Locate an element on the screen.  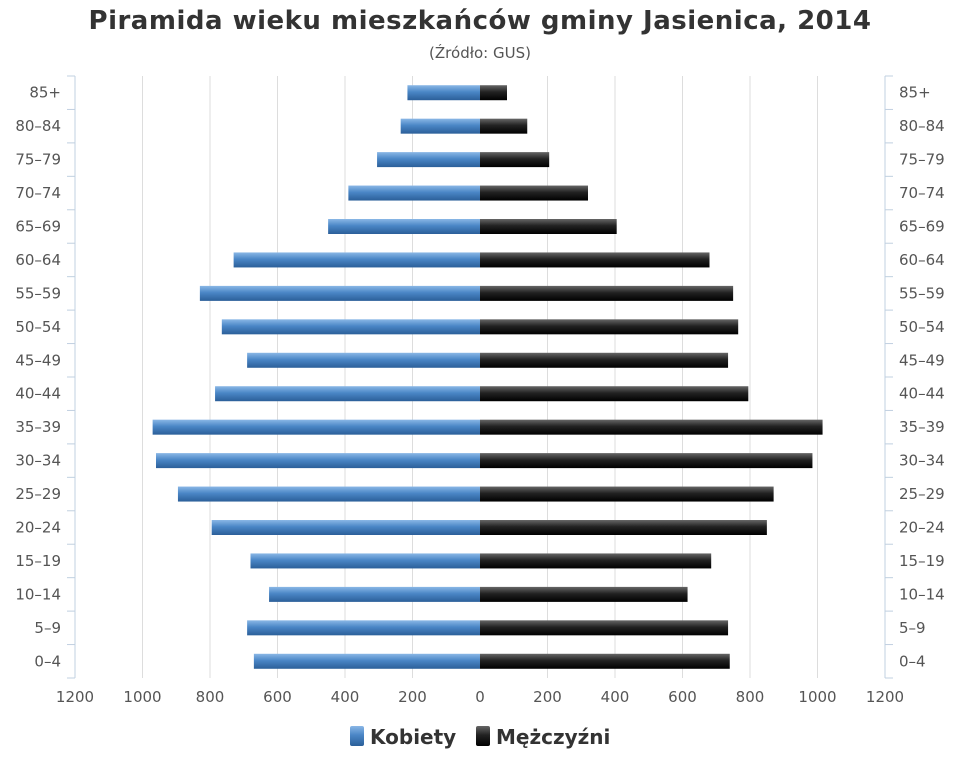
y-tick-label-left: 20–24 is located at coordinates (38, 528).